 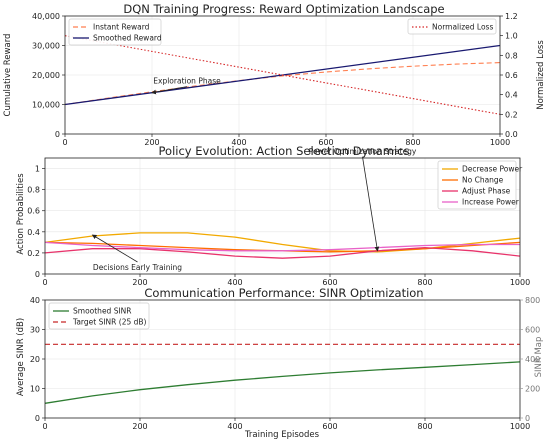 I want to click on y-tick-label: 10, so click(x=35, y=389).